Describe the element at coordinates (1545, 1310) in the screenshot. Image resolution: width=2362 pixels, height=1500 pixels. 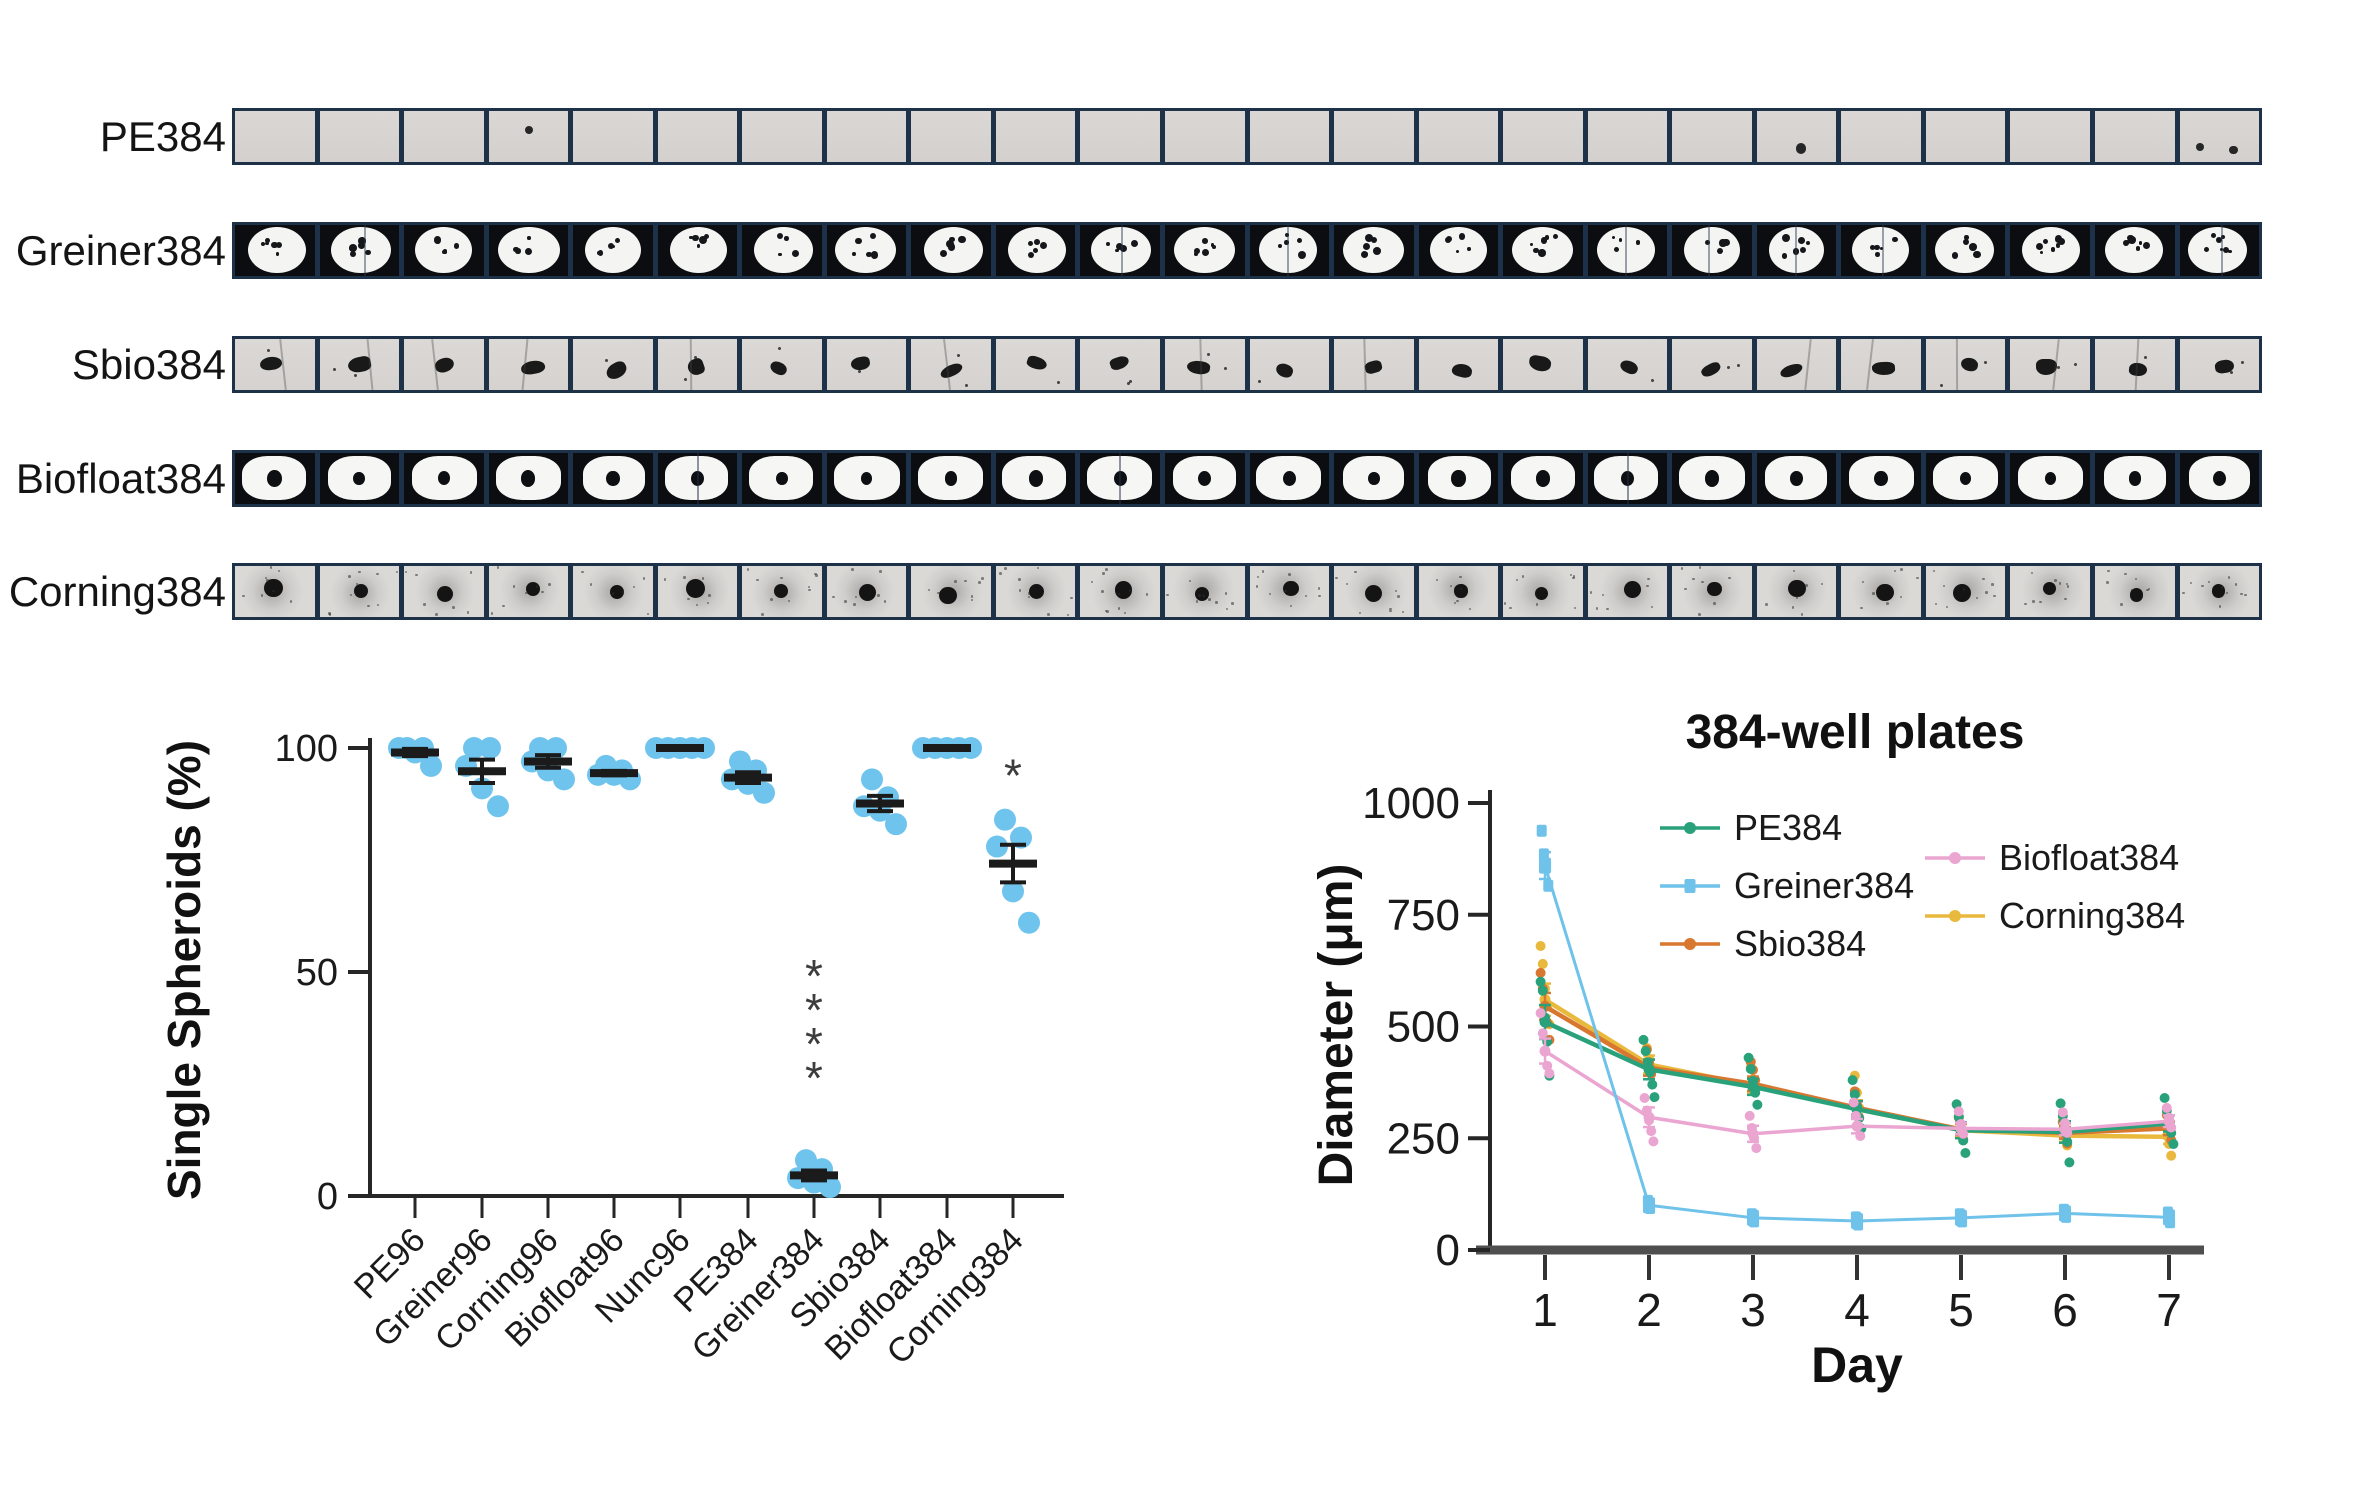
I see `day-tick-label: 1` at that location.